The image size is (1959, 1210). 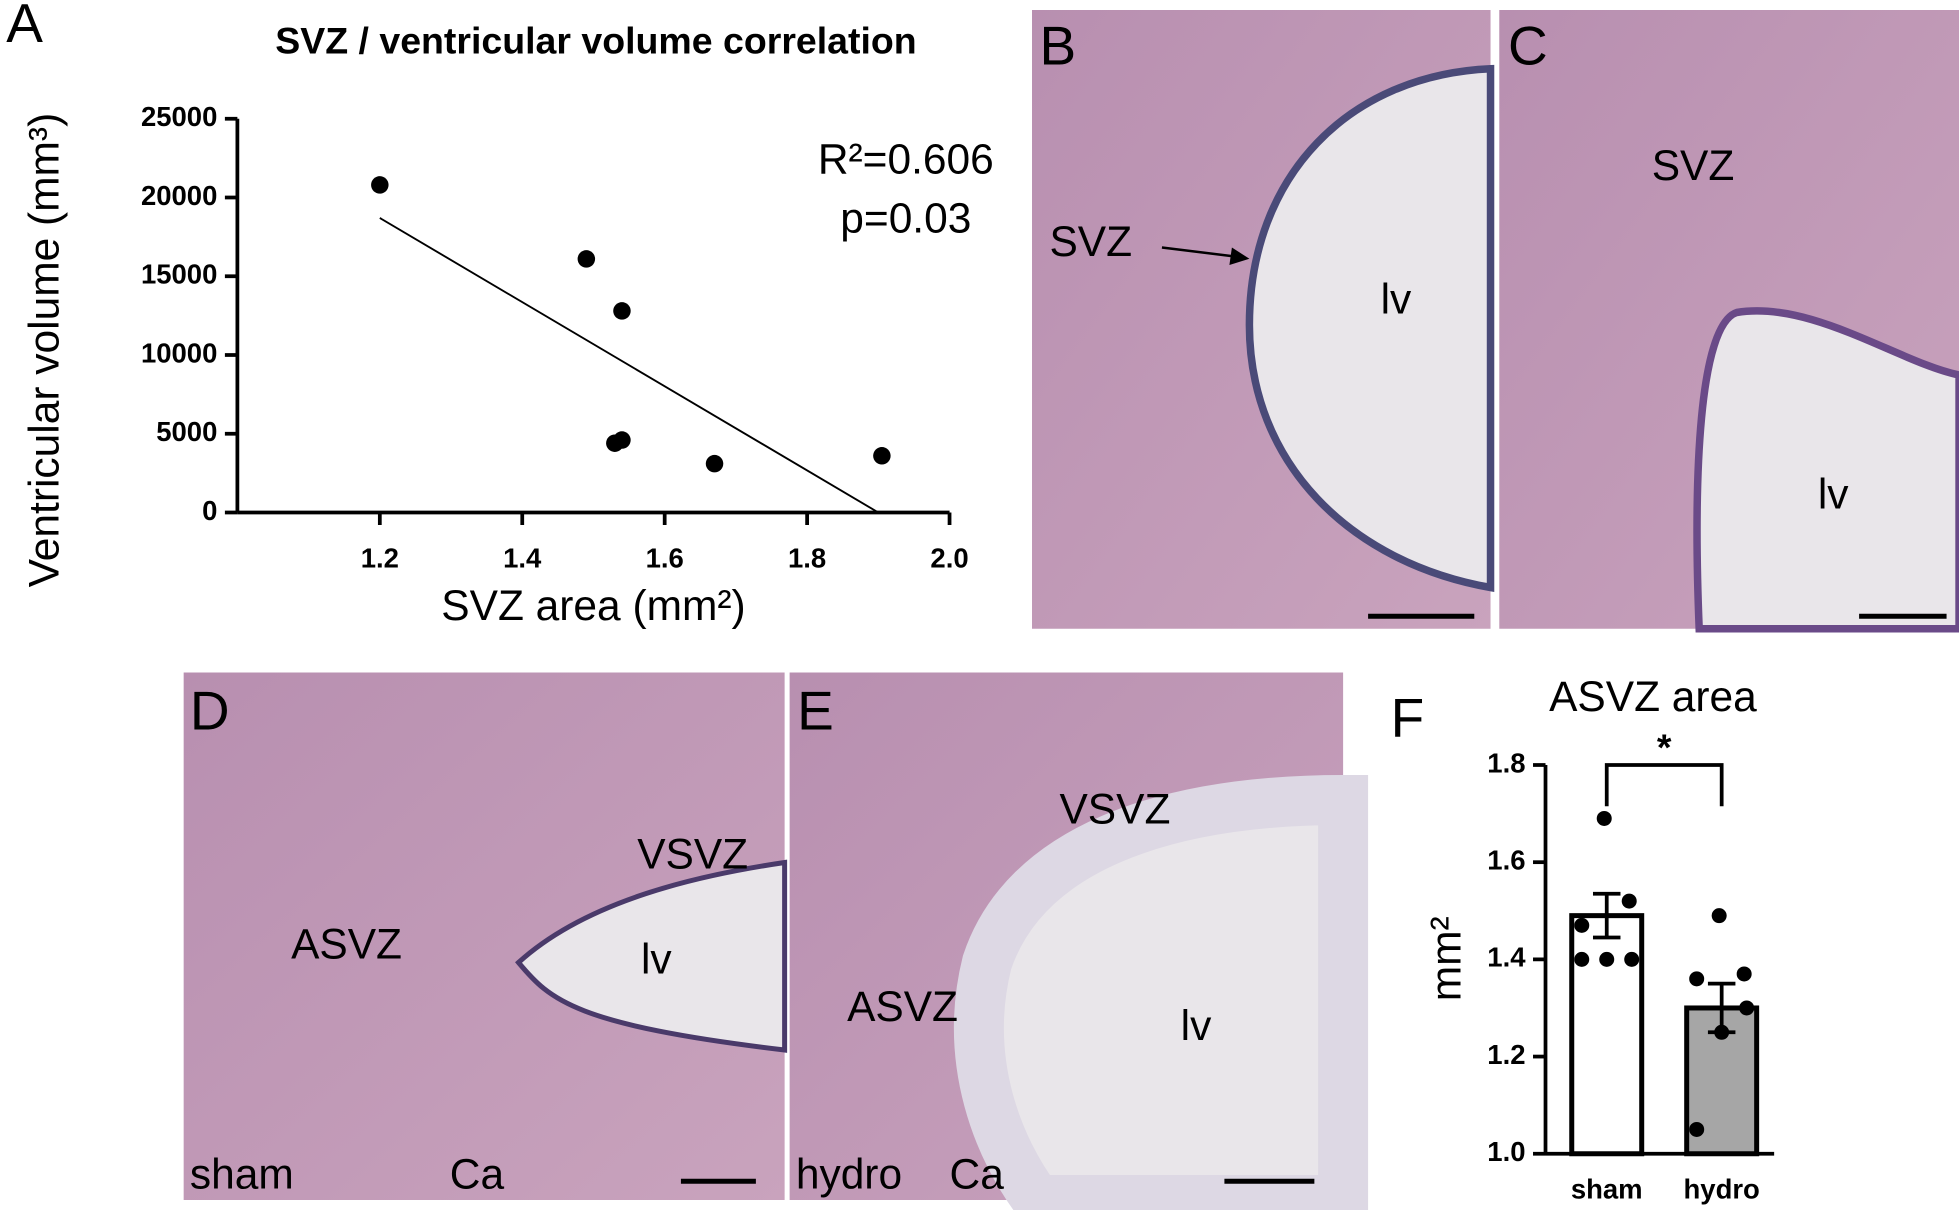 What do you see at coordinates (1653, 697) in the screenshot?
I see `chart-title: ASVZ area` at bounding box center [1653, 697].